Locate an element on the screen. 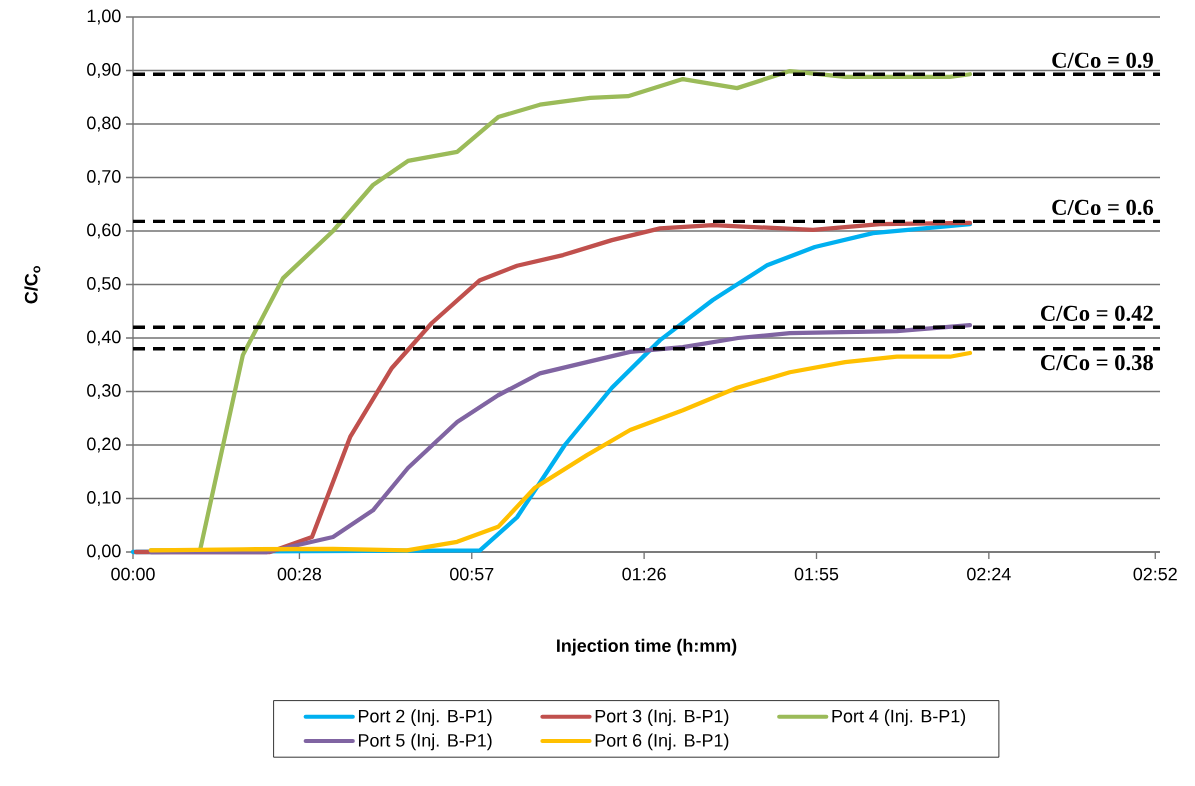  y-tick-label: 0,00 is located at coordinates (104, 552).